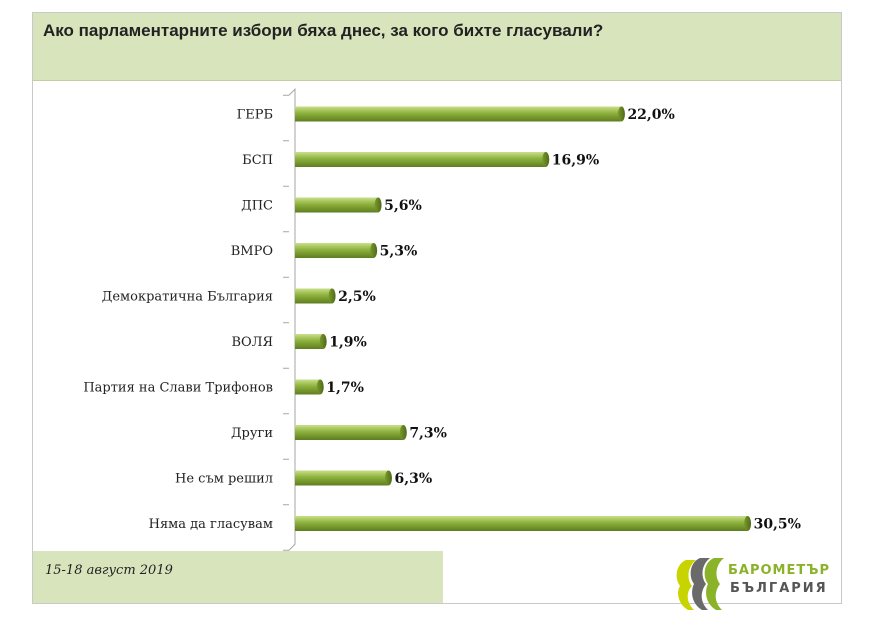  Describe the element at coordinates (413, 479) in the screenshot. I see `value-label: 6,3%` at that location.